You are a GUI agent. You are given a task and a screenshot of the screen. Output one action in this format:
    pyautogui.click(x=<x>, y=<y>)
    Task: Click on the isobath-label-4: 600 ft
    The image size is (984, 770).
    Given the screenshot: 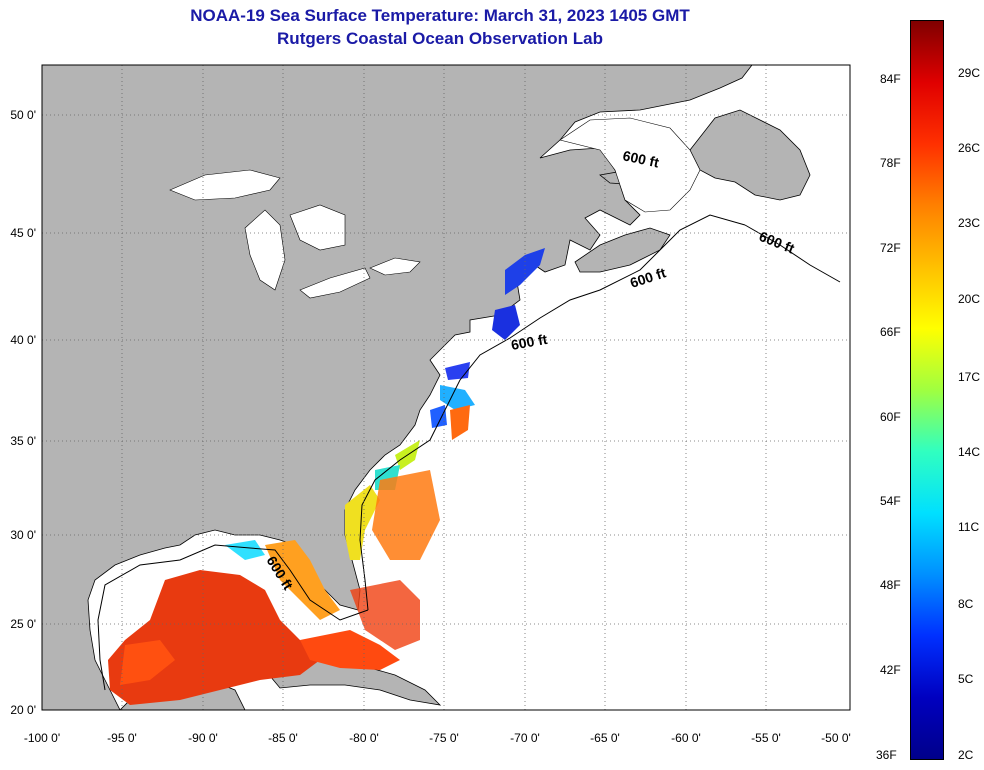 What is the action you would take?
    pyautogui.click(x=529, y=342)
    